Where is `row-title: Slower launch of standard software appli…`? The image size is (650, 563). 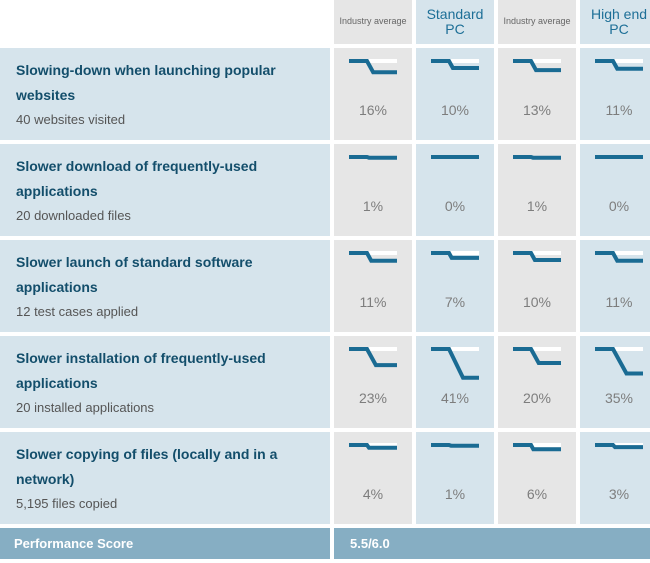 row-title: Slower launch of standard software appli… is located at coordinates (134, 274).